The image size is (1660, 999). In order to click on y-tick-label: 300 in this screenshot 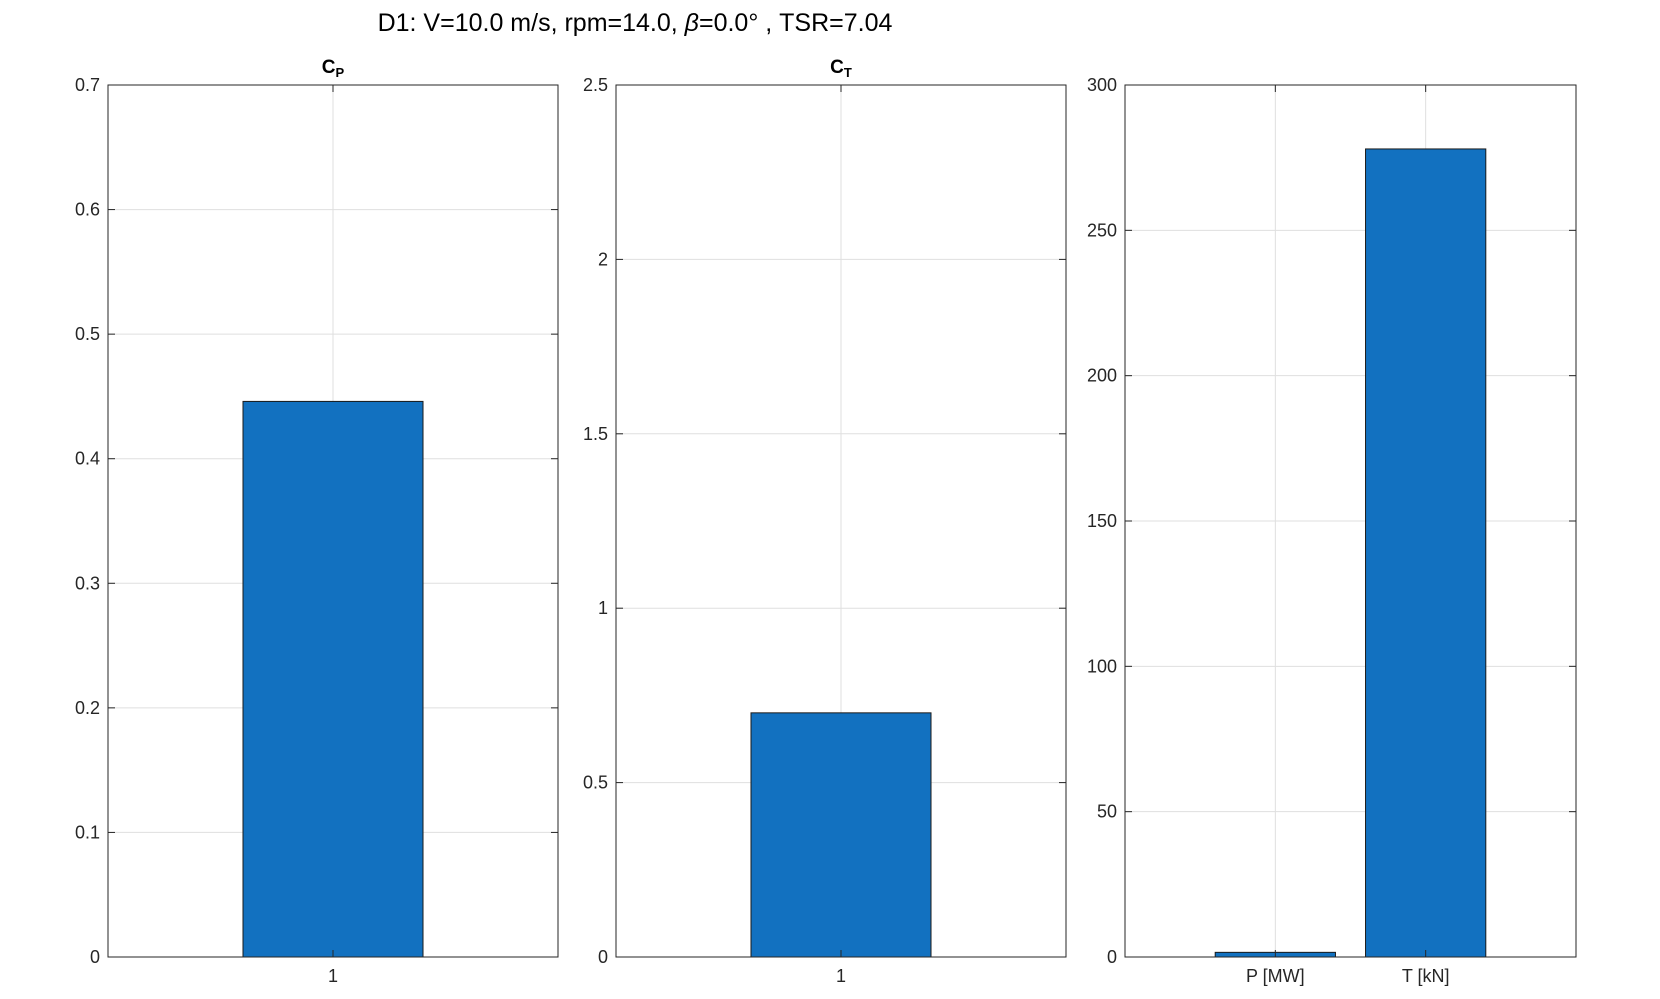, I will do `click(1102, 85)`.